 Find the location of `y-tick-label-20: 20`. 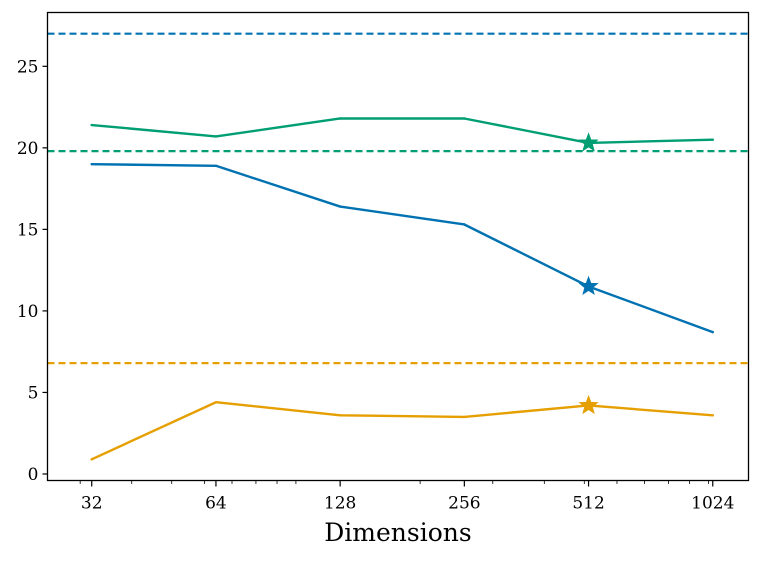

y-tick-label-20: 20 is located at coordinates (28, 149).